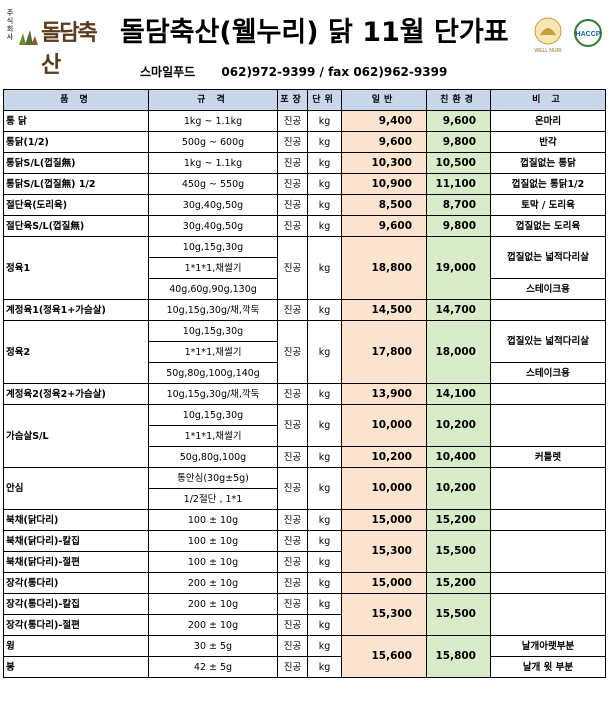  What do you see at coordinates (384, 394) in the screenshot?
I see `price-general: 13,900` at bounding box center [384, 394].